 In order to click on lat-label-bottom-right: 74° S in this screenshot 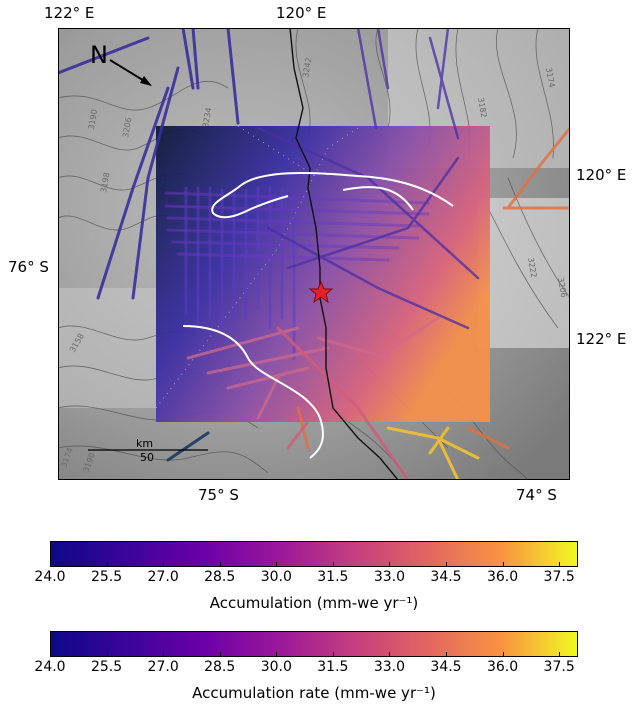, I will do `click(536, 495)`.